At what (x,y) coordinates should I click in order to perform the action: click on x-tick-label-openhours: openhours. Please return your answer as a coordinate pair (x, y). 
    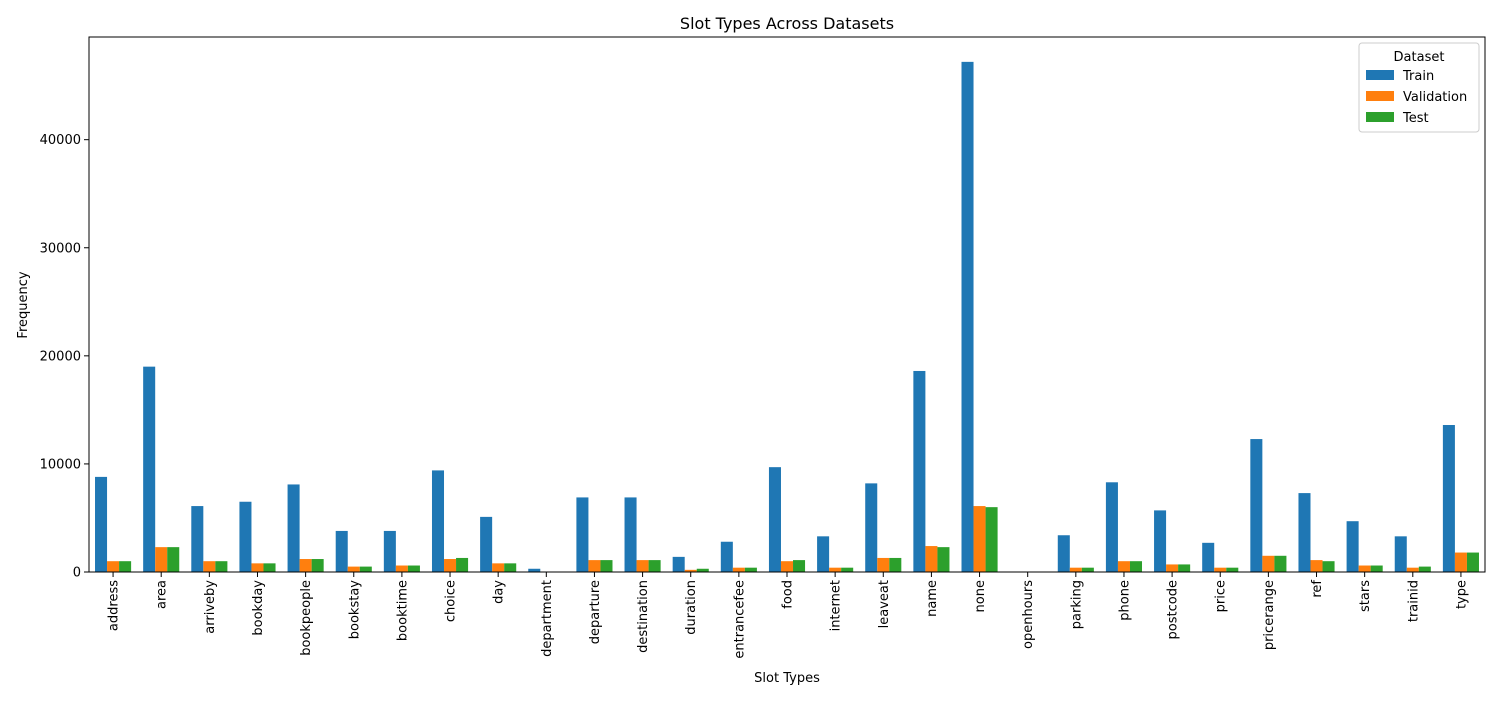
    Looking at the image, I should click on (1028, 614).